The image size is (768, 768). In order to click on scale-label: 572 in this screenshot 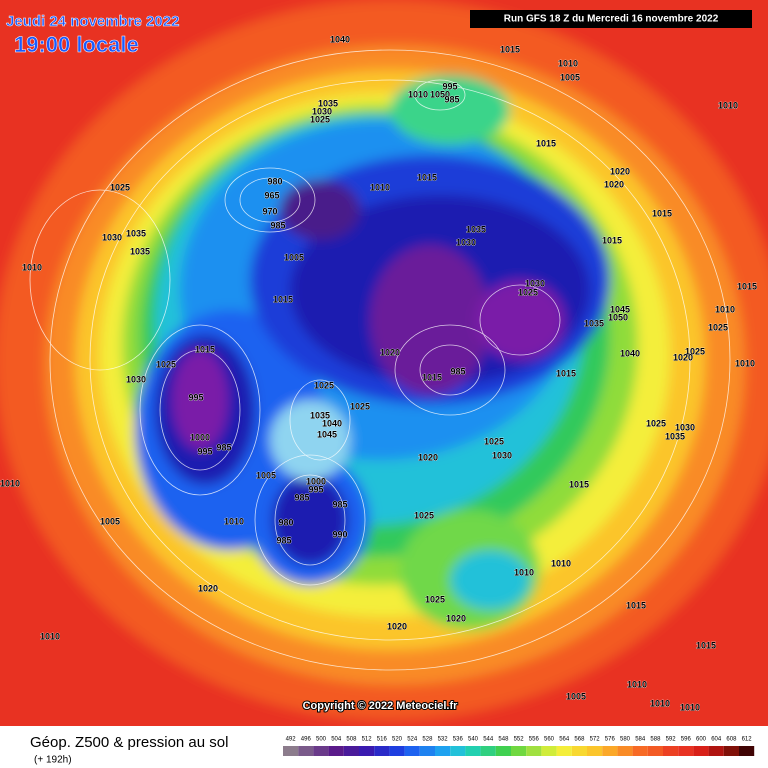, I will do `click(595, 740)`.